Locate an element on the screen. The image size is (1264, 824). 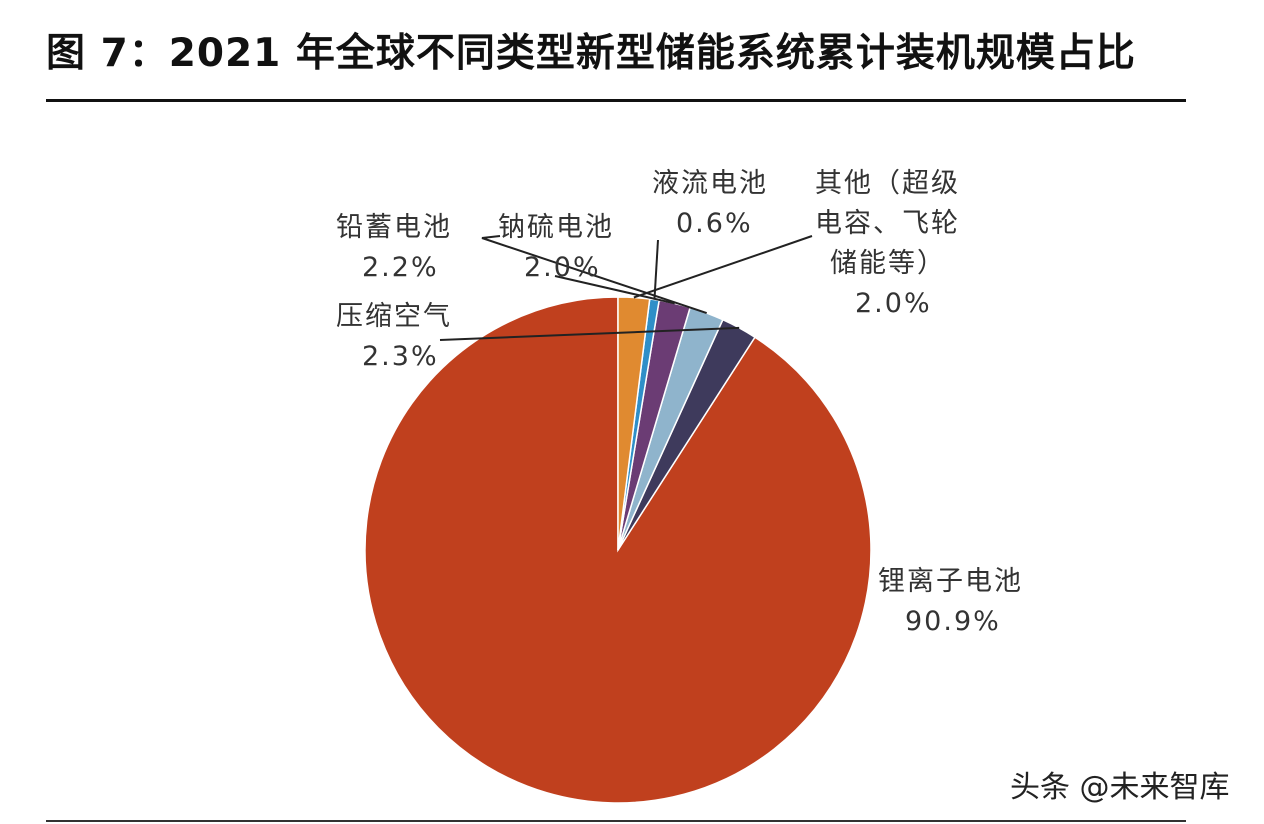
leader-lines is located at coordinates (626, 288).